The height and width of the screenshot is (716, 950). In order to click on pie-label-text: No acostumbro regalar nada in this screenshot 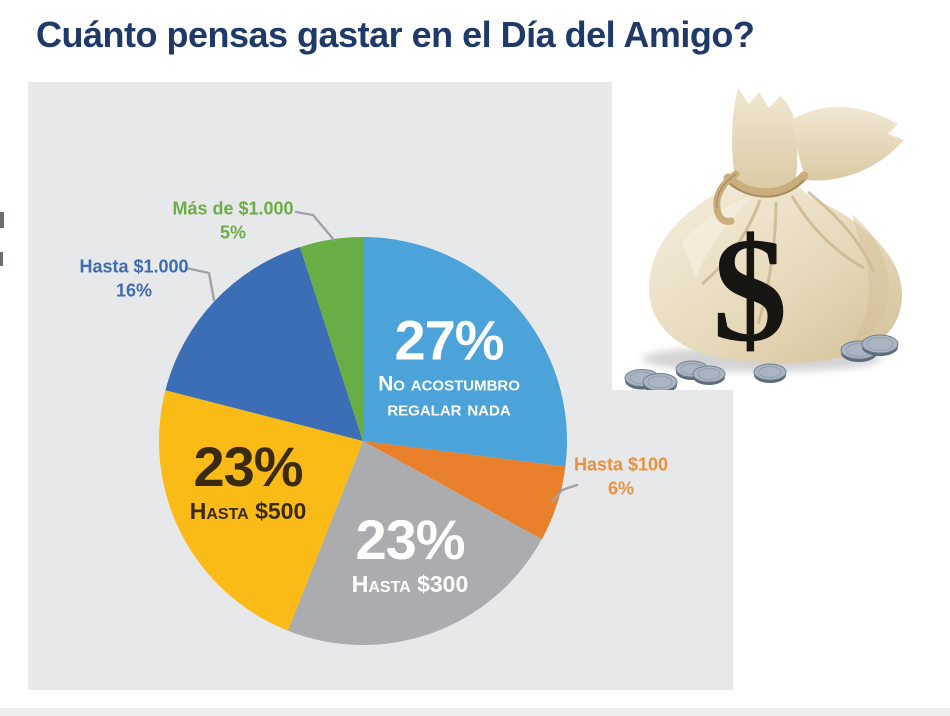, I will do `click(449, 397)`.